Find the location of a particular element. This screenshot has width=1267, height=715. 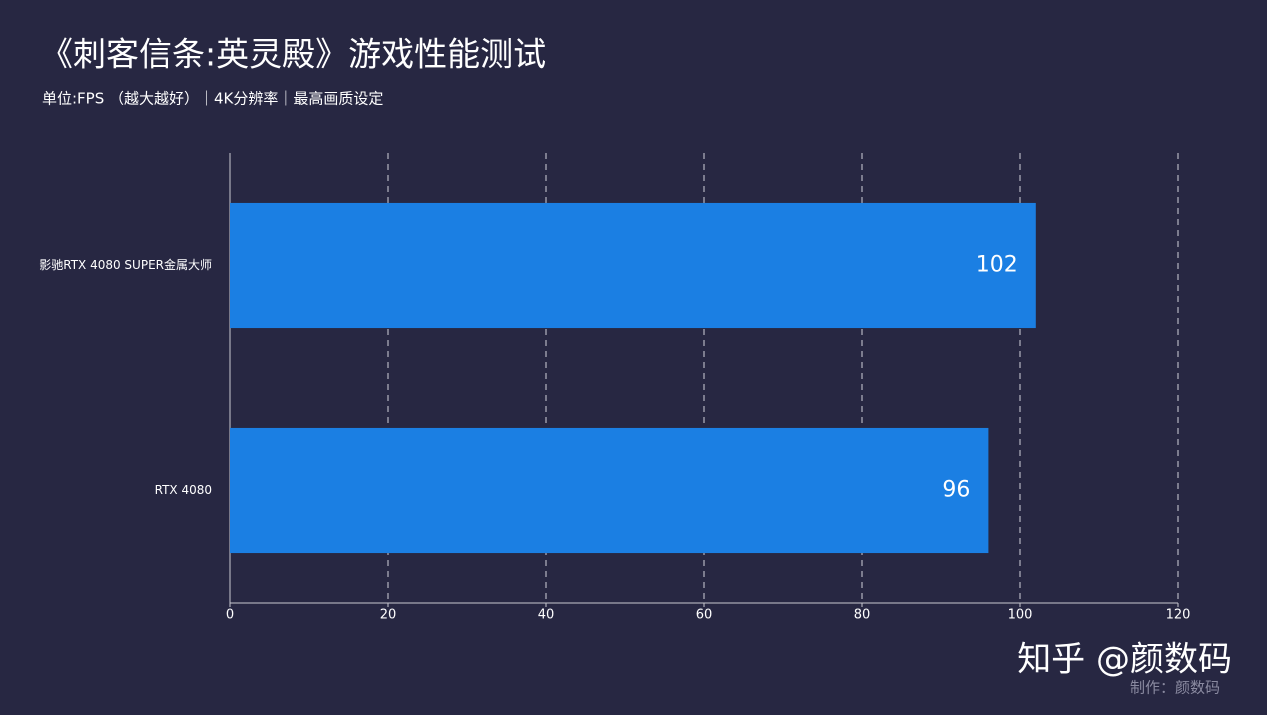

y-tick-label: 影驰RTX 4080 SUPER金属大师 is located at coordinates (125, 264).